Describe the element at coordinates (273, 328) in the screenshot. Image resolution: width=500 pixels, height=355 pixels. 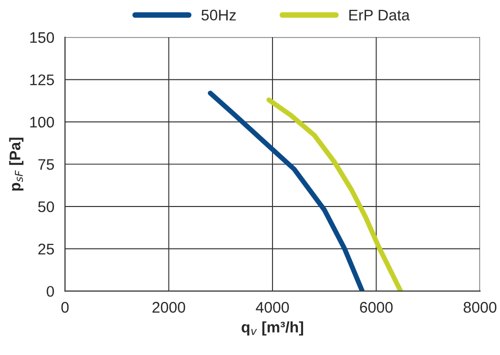
I see `x-axis-title: q$_{v}$ [m³/h]` at that location.